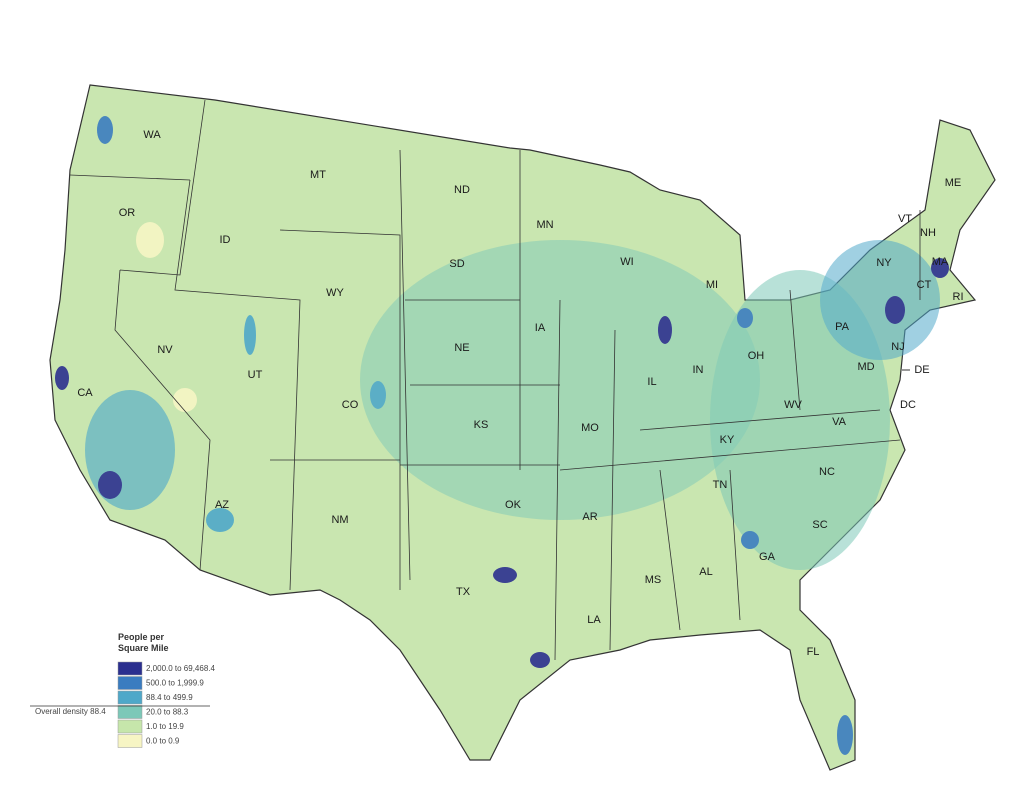  Describe the element at coordinates (897, 347) in the screenshot. I see `state-label: NJ` at that location.